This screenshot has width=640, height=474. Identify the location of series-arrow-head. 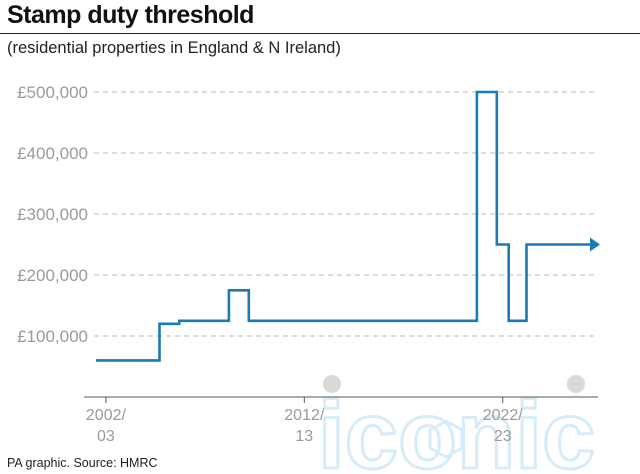
(595, 244).